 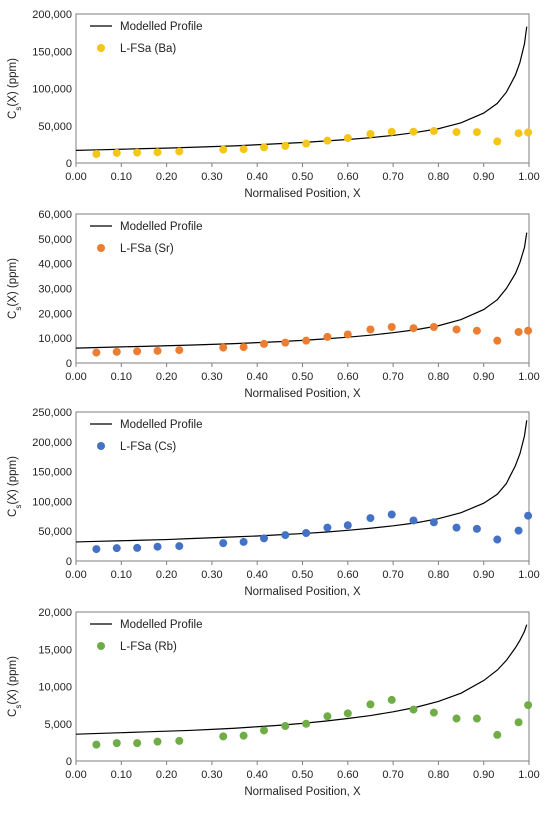 I want to click on y-tick-label: 60,000, so click(x=55, y=215).